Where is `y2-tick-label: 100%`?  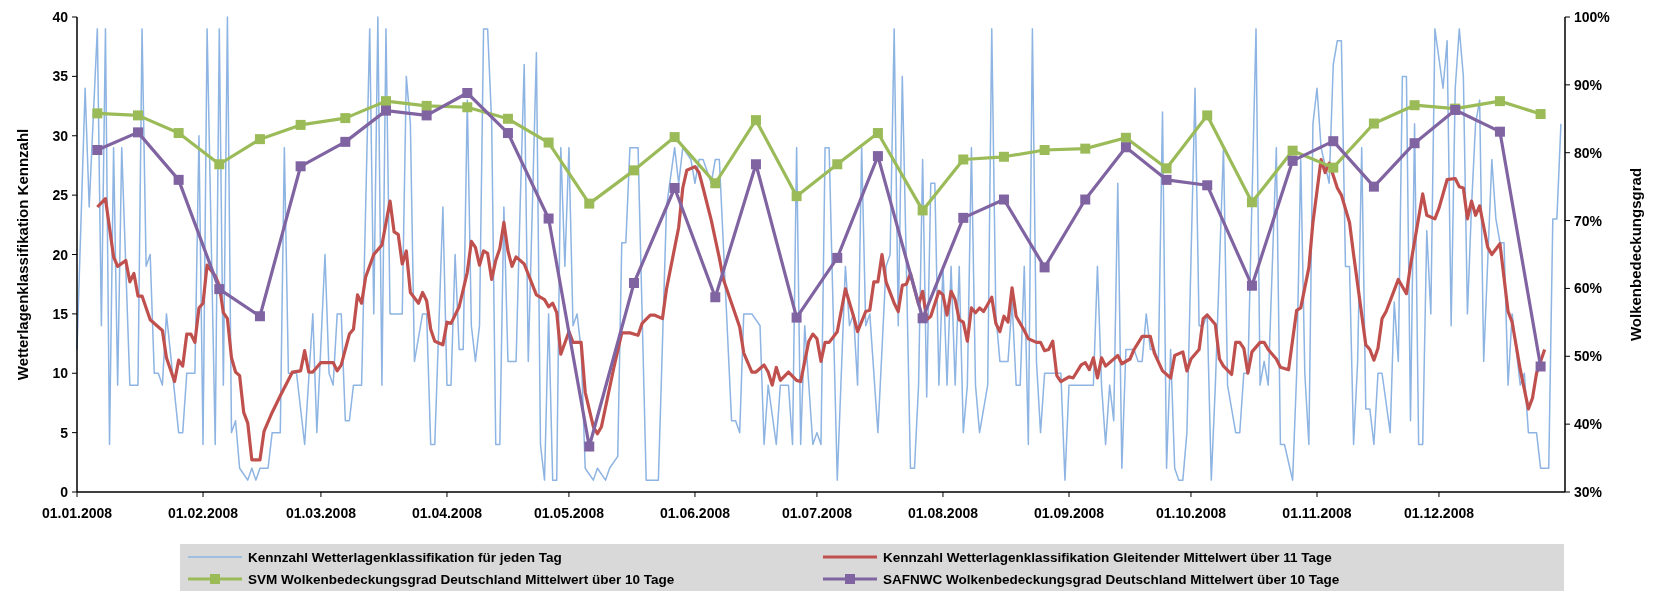 y2-tick-label: 100% is located at coordinates (1592, 17).